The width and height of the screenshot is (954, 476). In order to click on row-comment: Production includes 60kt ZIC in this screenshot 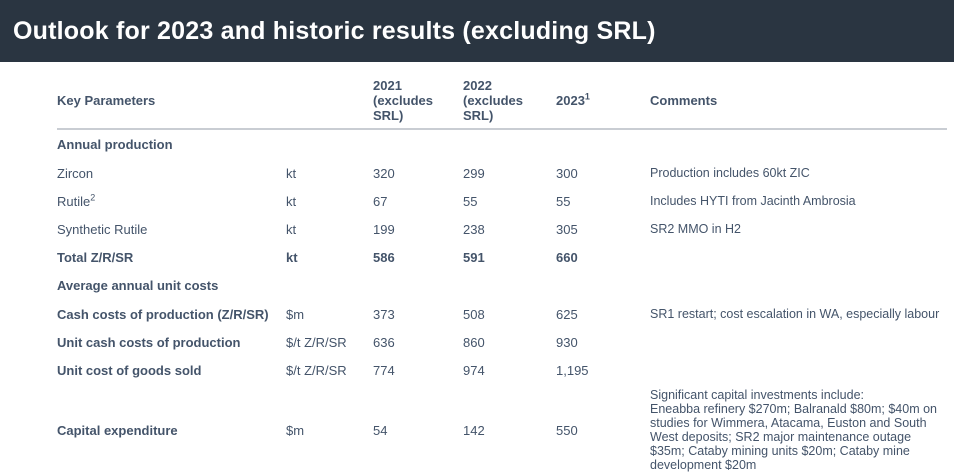, I will do `click(730, 173)`.